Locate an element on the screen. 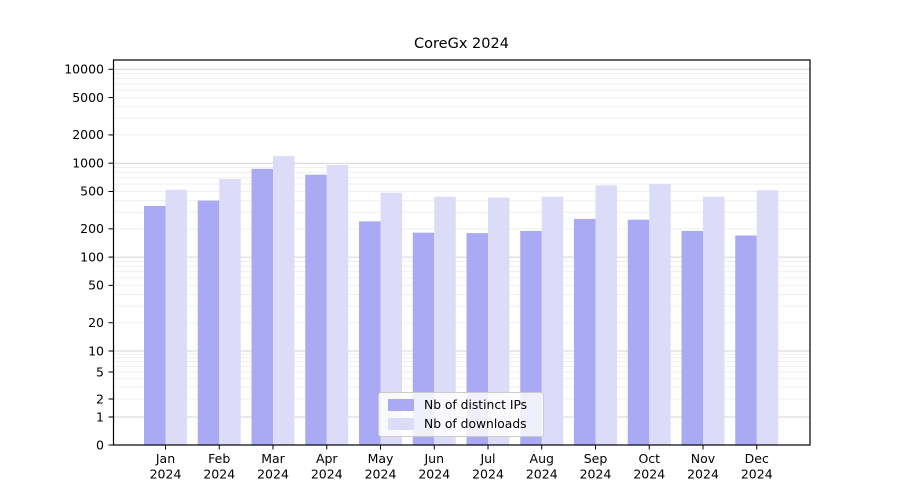  bar-distinct-ips-apr is located at coordinates (316, 310).